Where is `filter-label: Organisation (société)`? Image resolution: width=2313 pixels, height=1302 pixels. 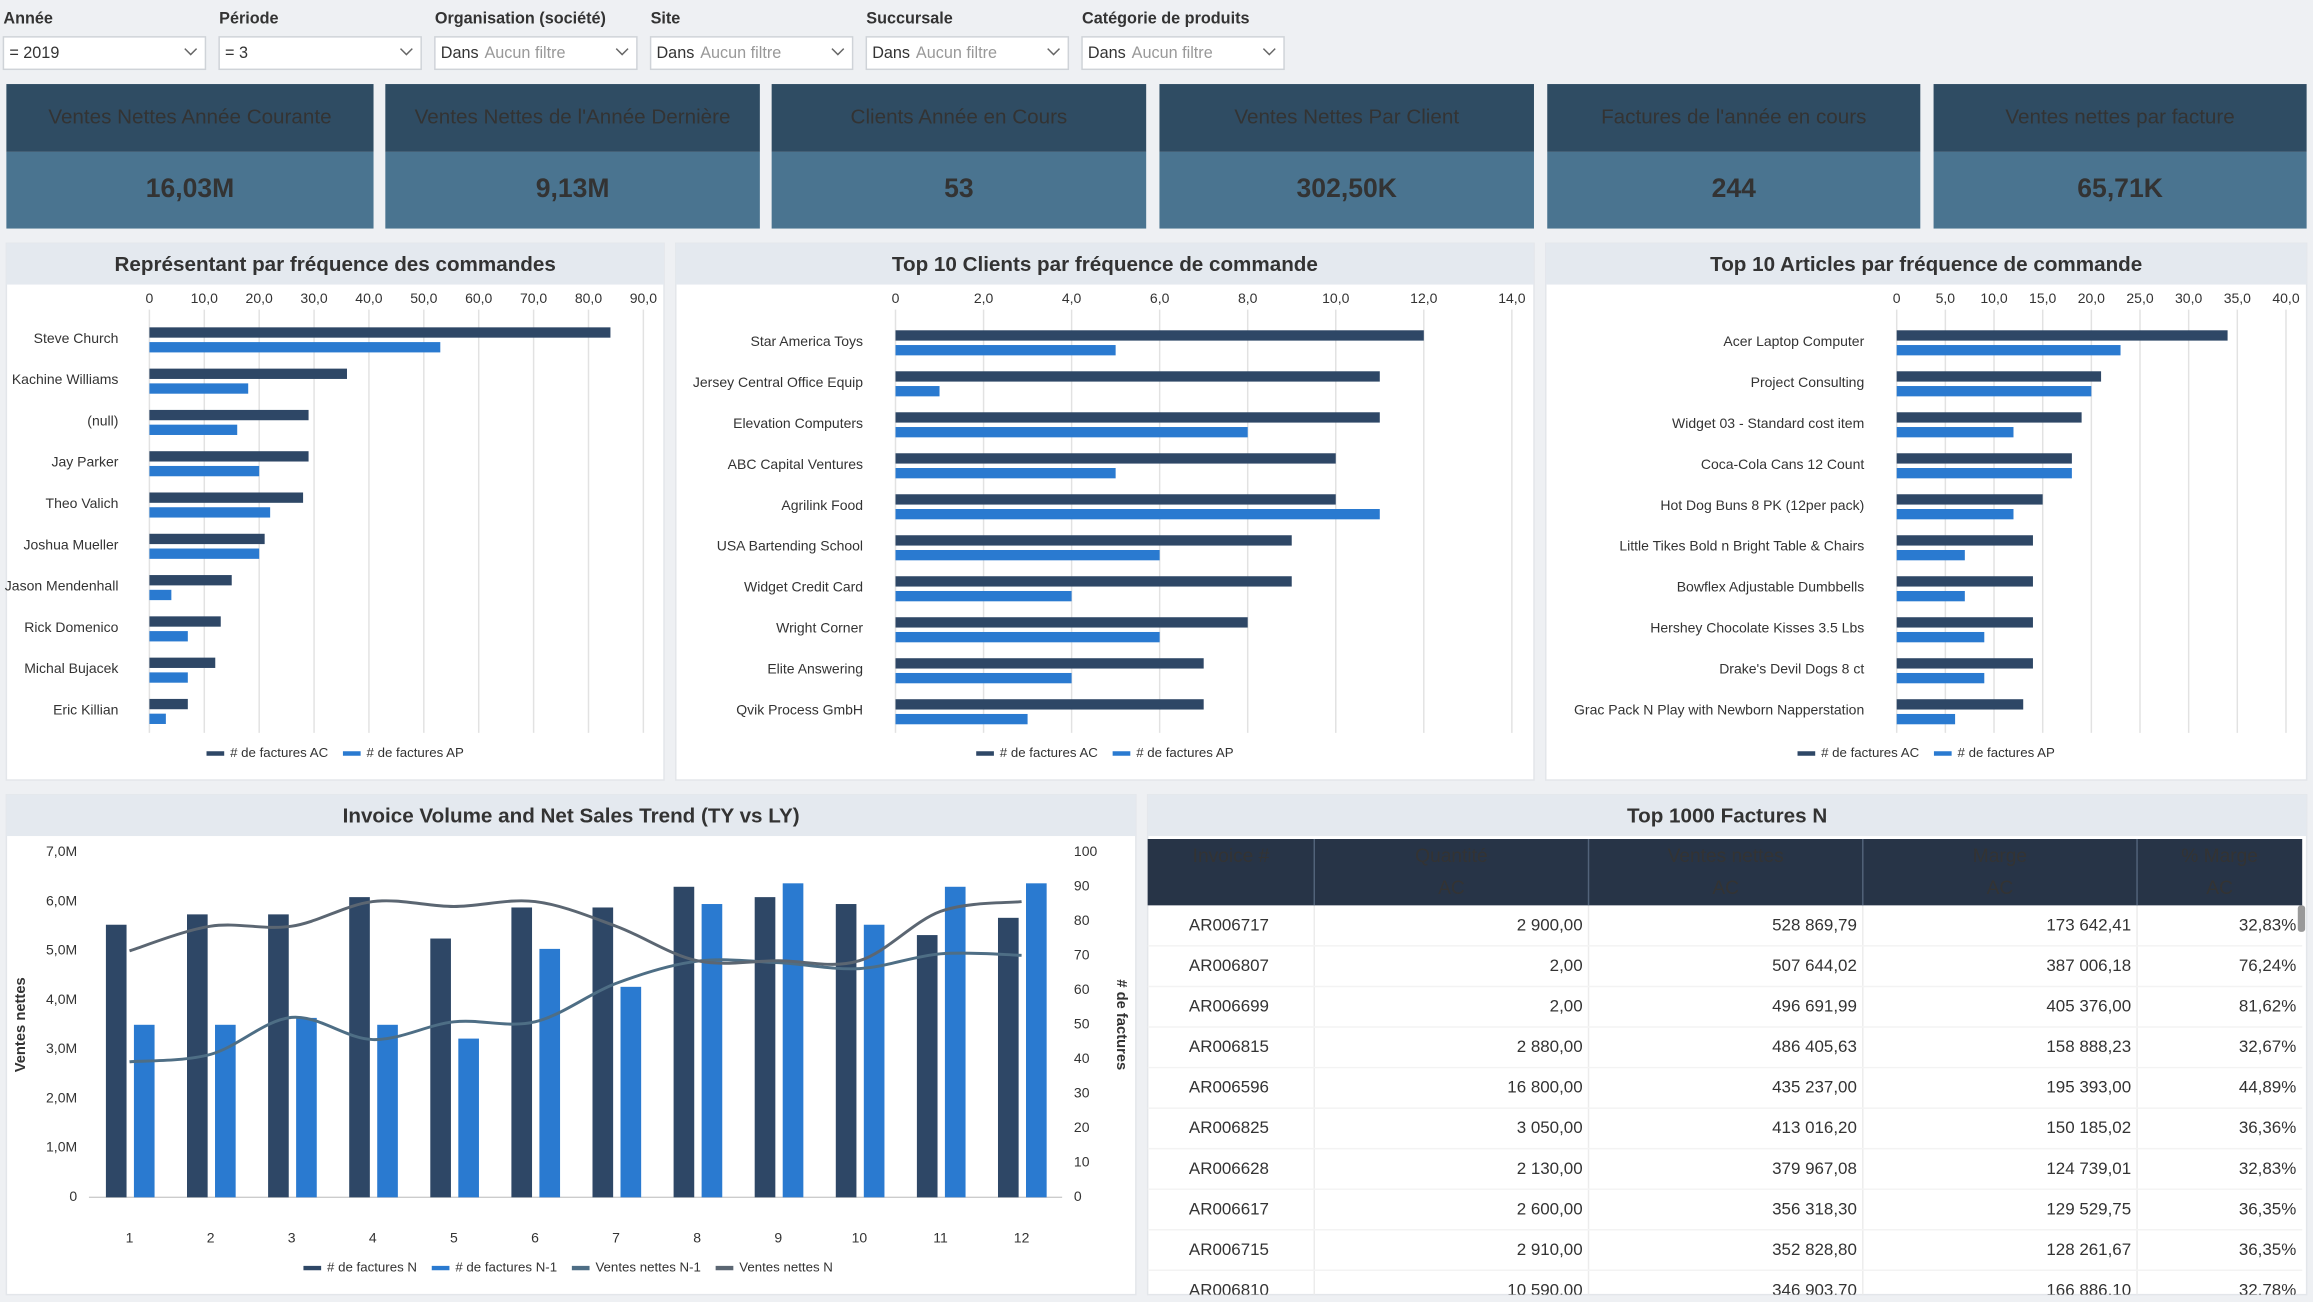 filter-label: Organisation (société) is located at coordinates (520, 18).